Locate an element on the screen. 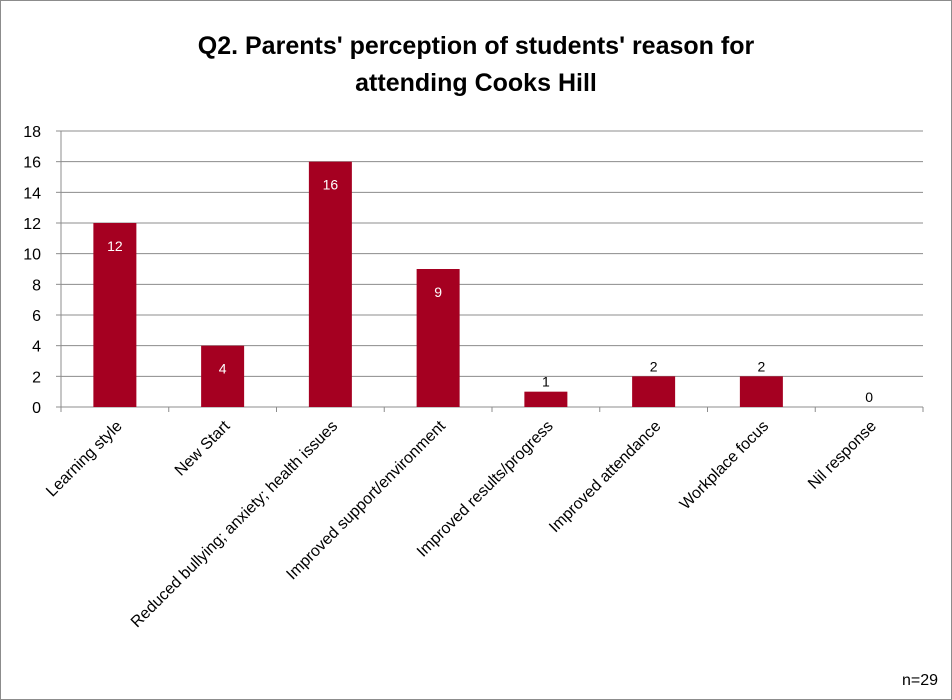 The image size is (952, 700). y-tick-label: 14 is located at coordinates (32, 193).